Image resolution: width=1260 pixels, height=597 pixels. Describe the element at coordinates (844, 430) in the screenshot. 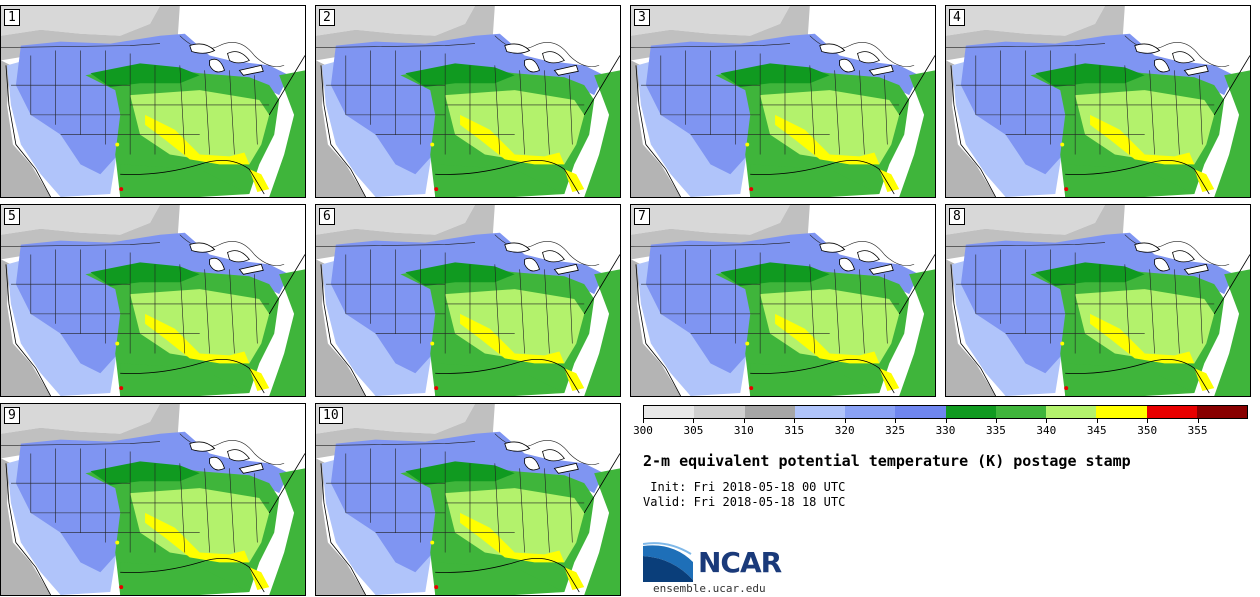

I see `colorbar-tick-label: 320` at that location.